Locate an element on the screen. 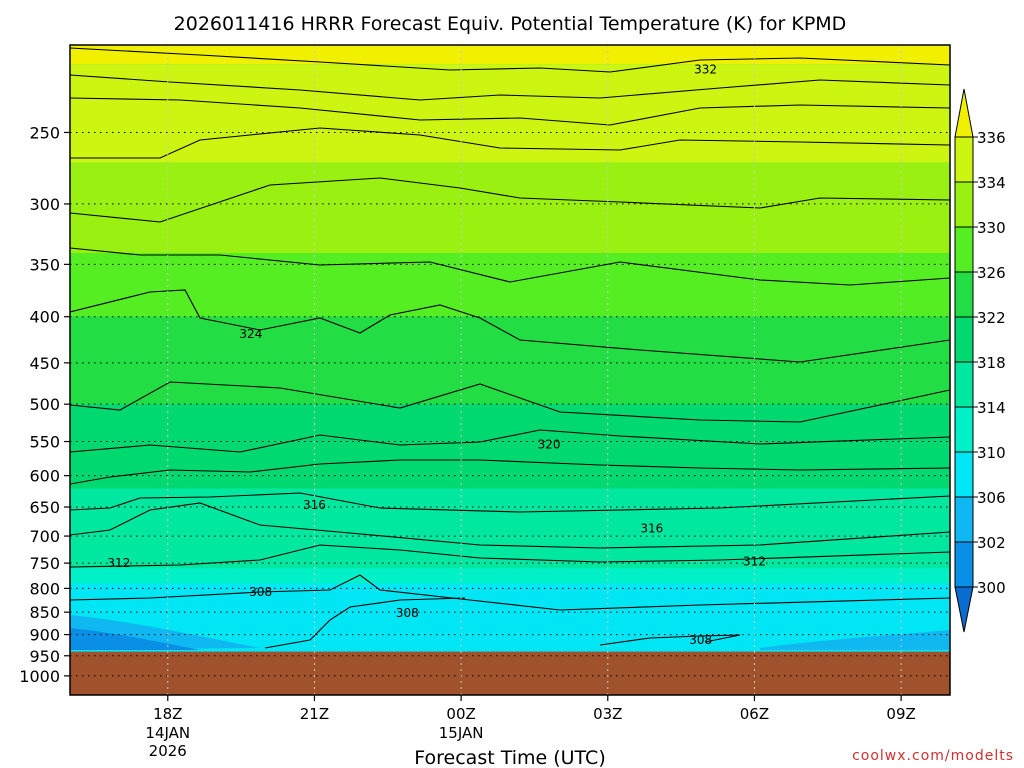 Image resolution: width=1024 pixels, height=768 pixels. y-tick-label: 1000 is located at coordinates (39, 676).